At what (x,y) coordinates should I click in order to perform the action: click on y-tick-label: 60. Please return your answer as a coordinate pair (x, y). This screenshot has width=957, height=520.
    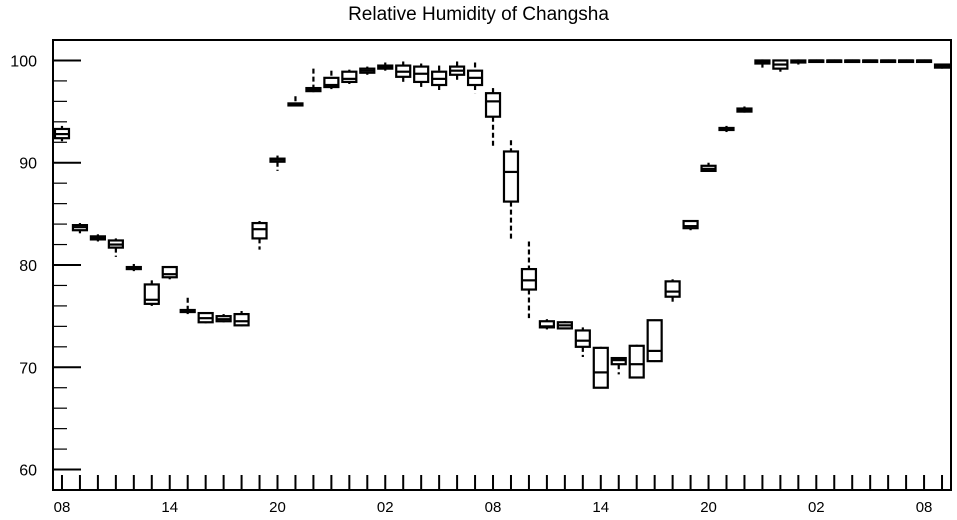
    Looking at the image, I should click on (28, 471).